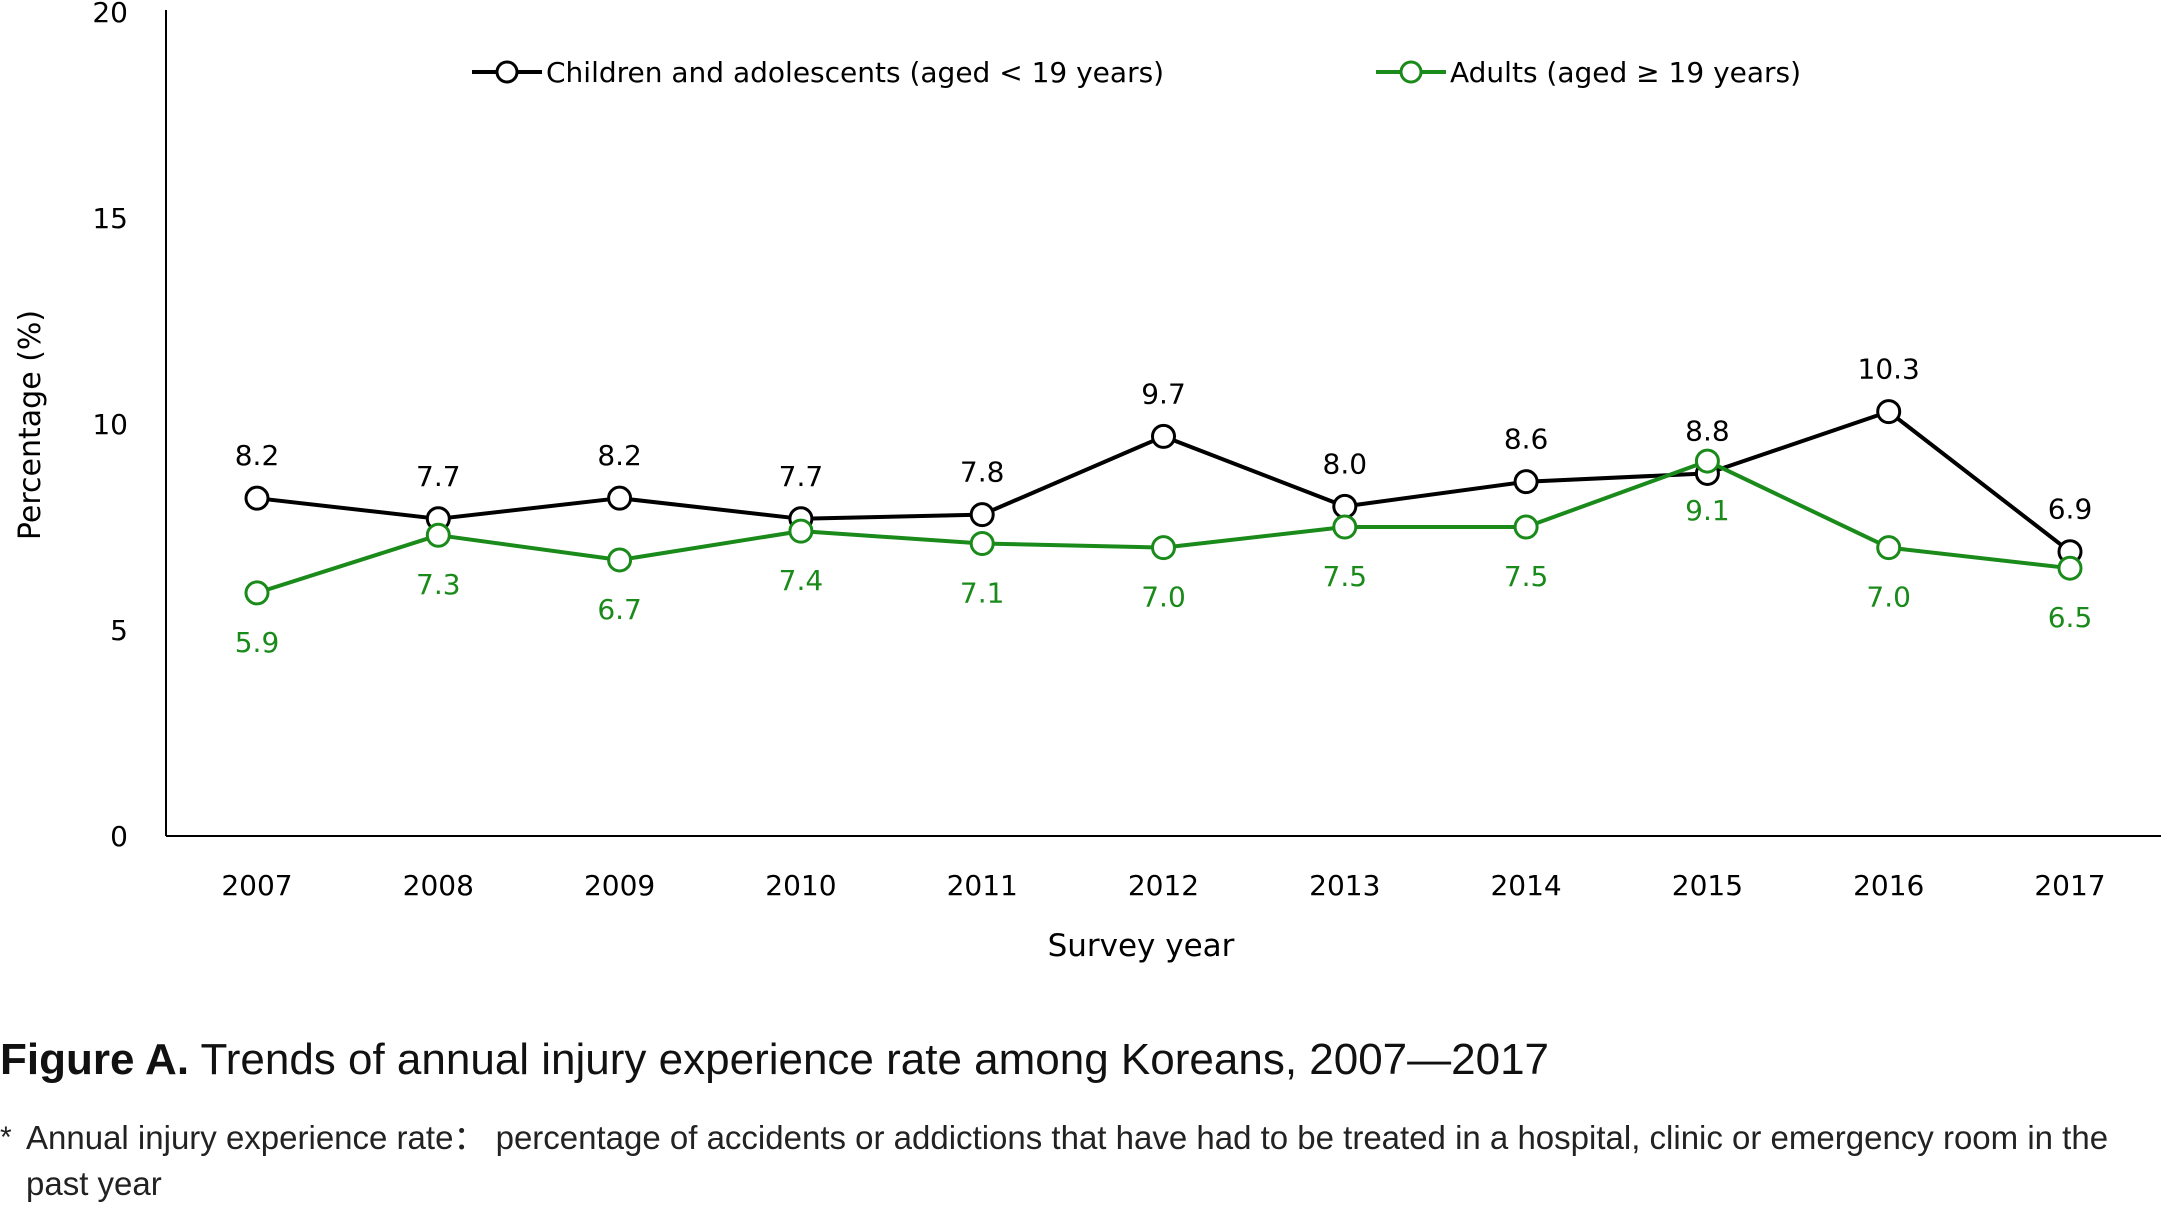 Image resolution: width=2161 pixels, height=1207 pixels. Describe the element at coordinates (507, 72) in the screenshot. I see `legend-marker-children` at that location.